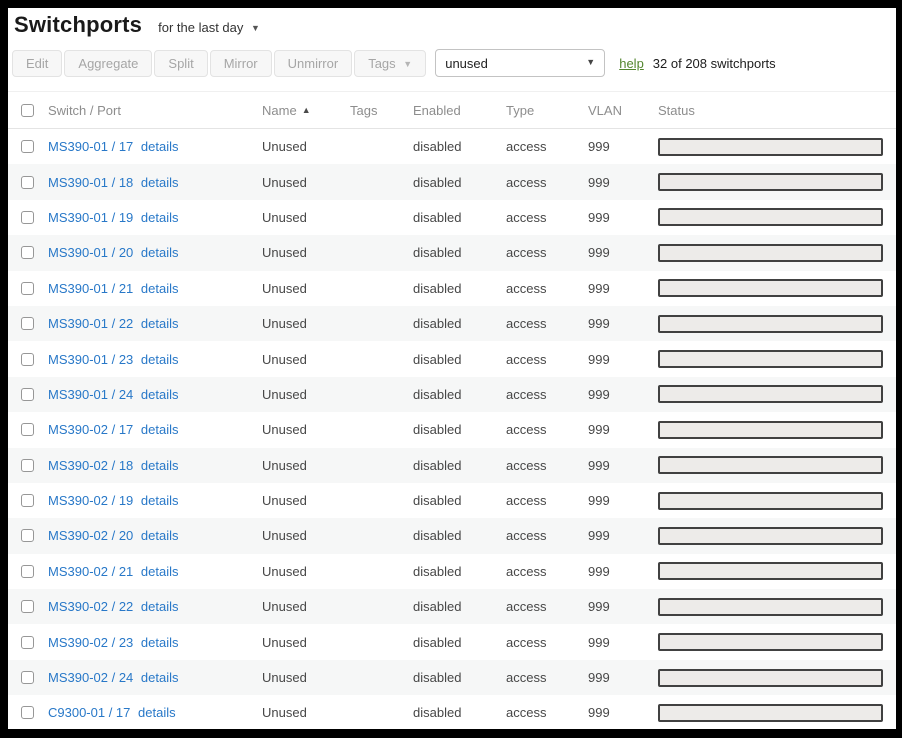 The width and height of the screenshot is (902, 738). What do you see at coordinates (240, 63) in the screenshot?
I see `mirror-button: Mirror` at bounding box center [240, 63].